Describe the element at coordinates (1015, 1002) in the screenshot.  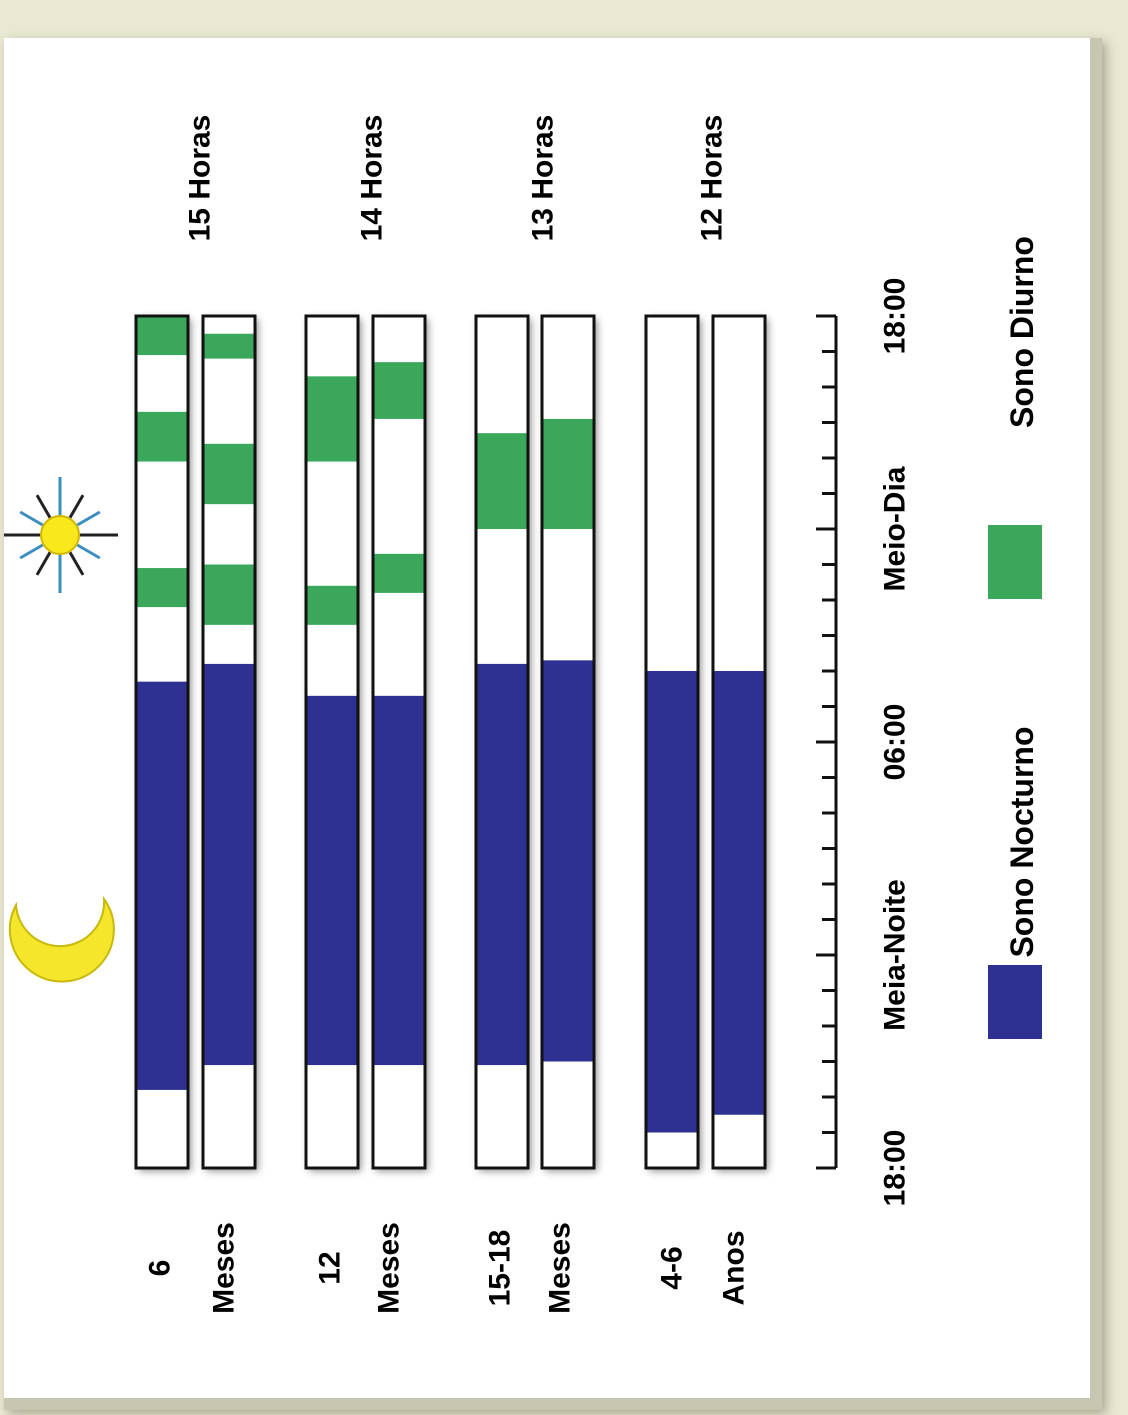
I see `legend-swatch-night` at that location.